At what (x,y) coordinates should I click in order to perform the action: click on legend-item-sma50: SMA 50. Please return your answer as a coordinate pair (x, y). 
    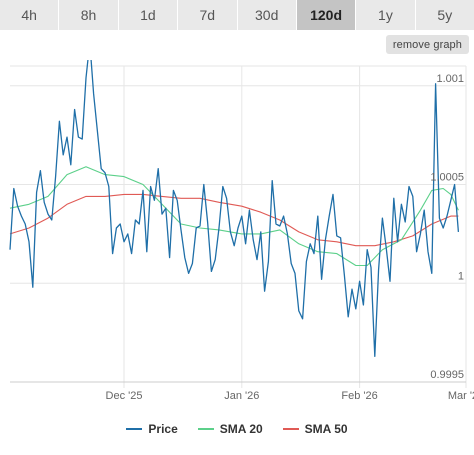
    Looking at the image, I should click on (315, 429).